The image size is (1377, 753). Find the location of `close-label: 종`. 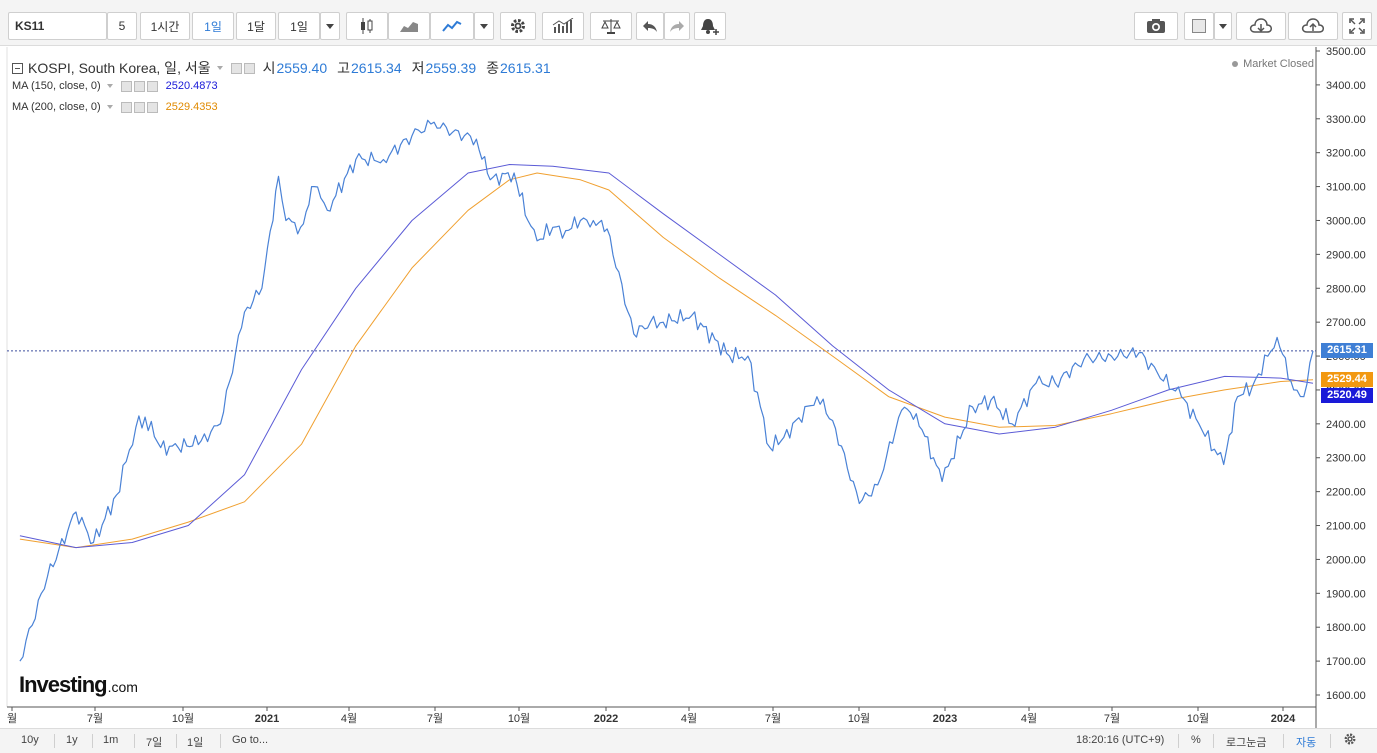

close-label: 종 is located at coordinates (492, 68).